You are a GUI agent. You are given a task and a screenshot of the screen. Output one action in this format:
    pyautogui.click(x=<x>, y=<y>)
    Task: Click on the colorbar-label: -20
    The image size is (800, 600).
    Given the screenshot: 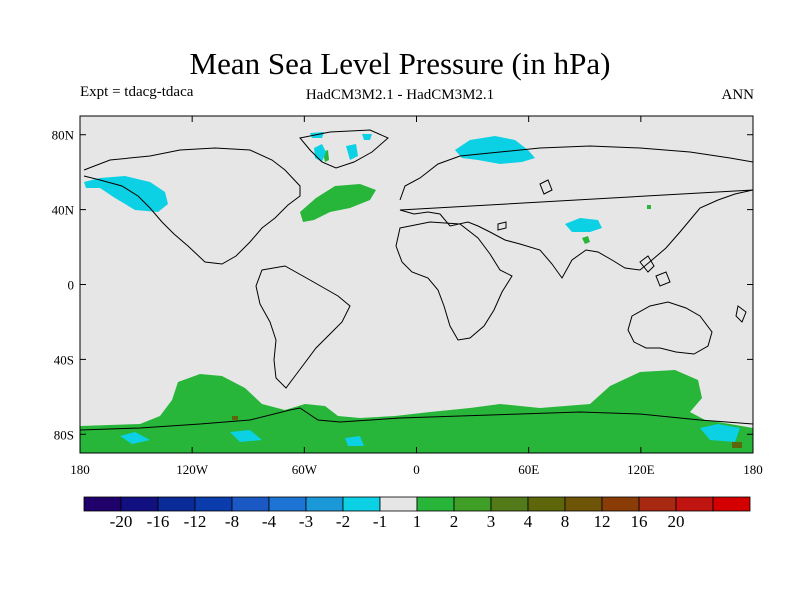 What is the action you would take?
    pyautogui.click(x=121, y=521)
    